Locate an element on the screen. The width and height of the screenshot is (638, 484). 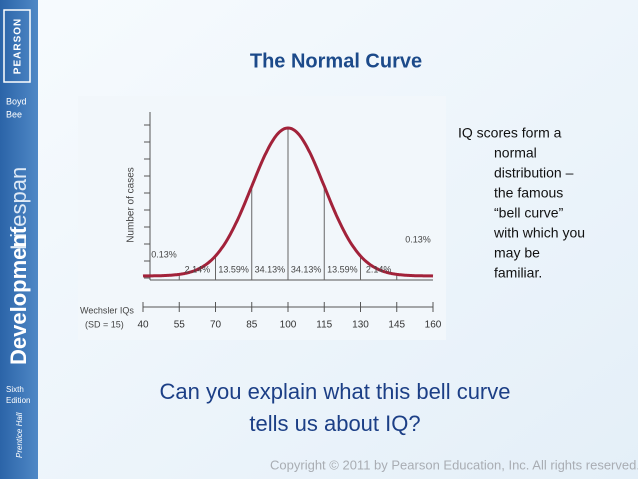
x-axis-note: (SD = 15) is located at coordinates (104, 324).